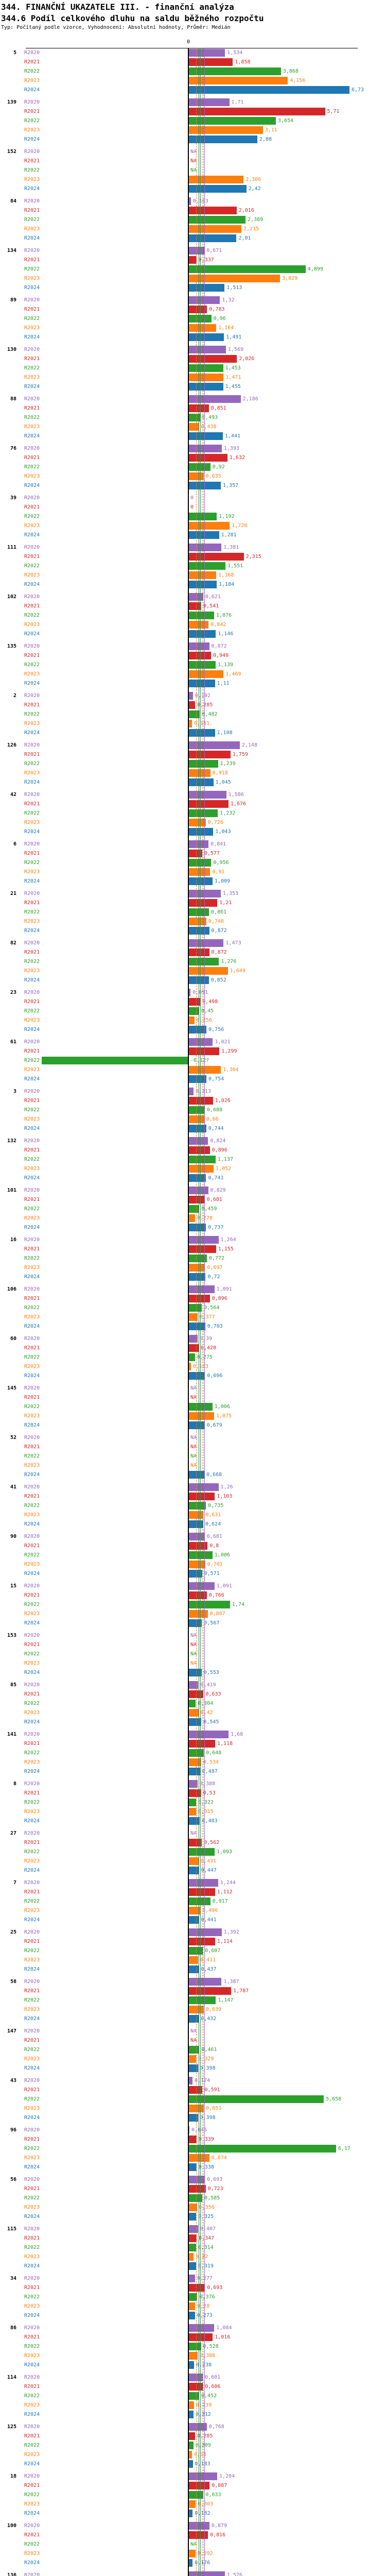 This screenshot has height=2576, width=386. I want to click on value-label: 0,852, so click(218, 980).